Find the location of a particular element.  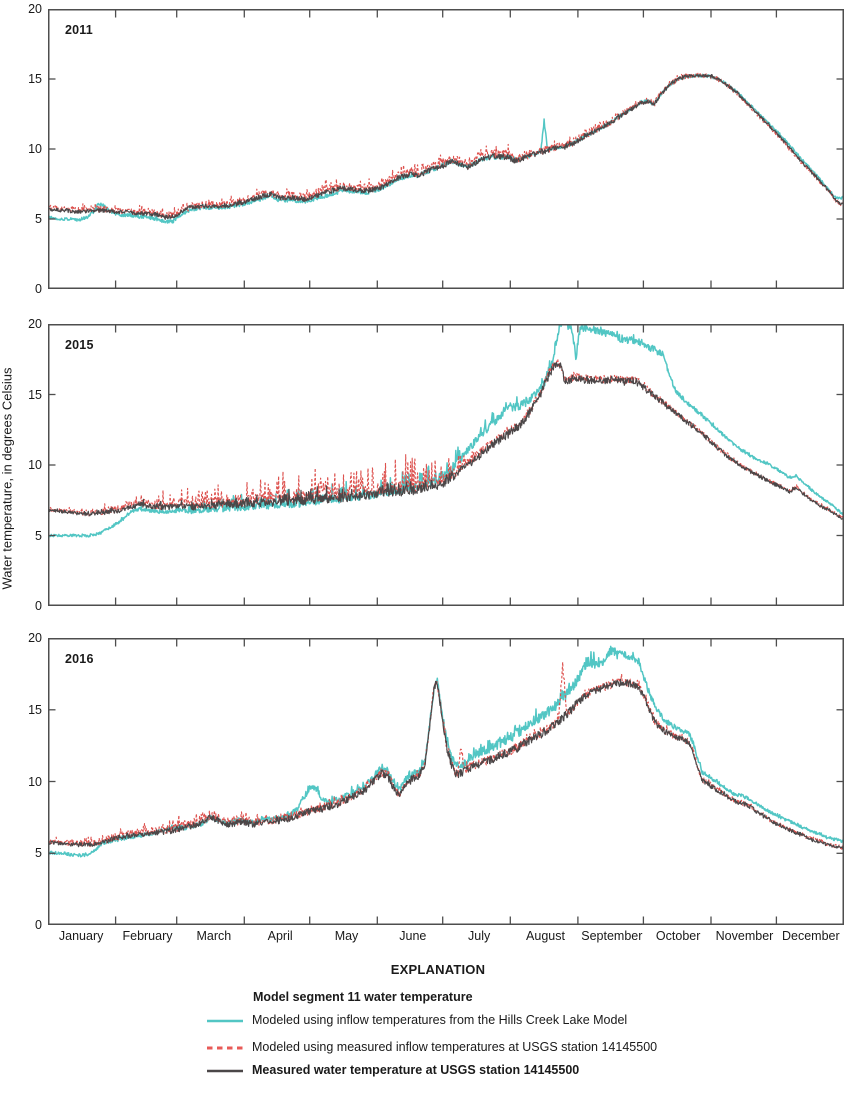

series-measured-water-temperature-2016 is located at coordinates (446, 764).